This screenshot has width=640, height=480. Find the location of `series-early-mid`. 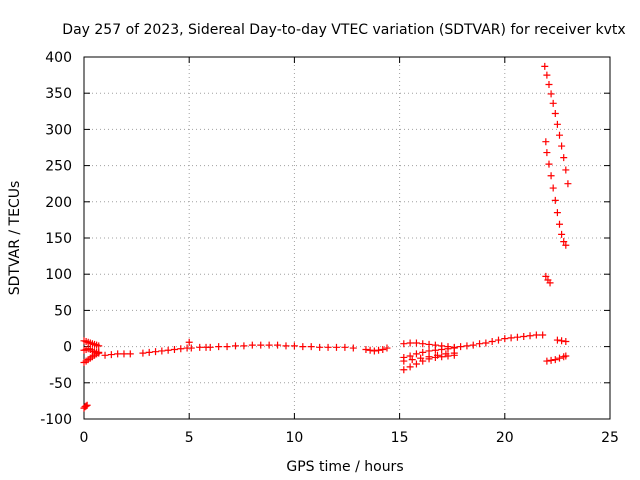

series-early-mid is located at coordinates (91, 351).